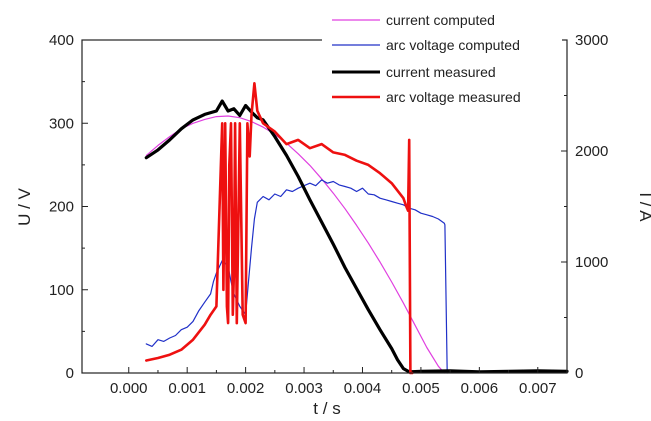 This screenshot has width=651, height=421. Describe the element at coordinates (61, 123) in the screenshot. I see `left-y-tick-label: 300` at that location.